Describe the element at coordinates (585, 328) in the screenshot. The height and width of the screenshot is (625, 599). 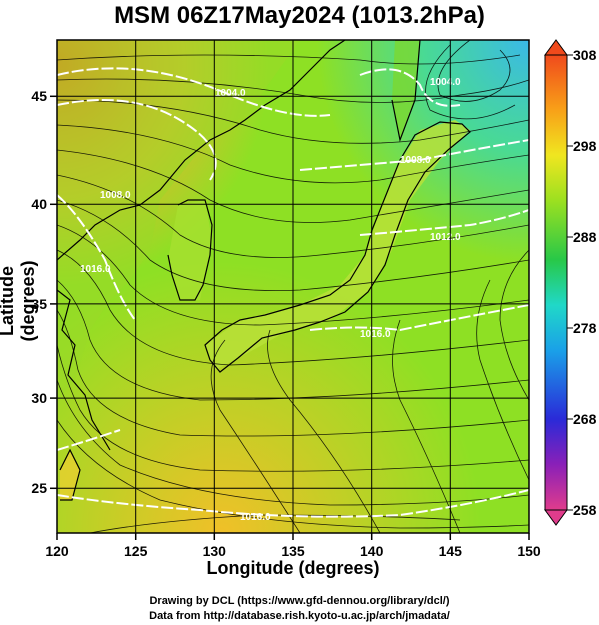
I see `colorbar-tick-label: 278` at that location.